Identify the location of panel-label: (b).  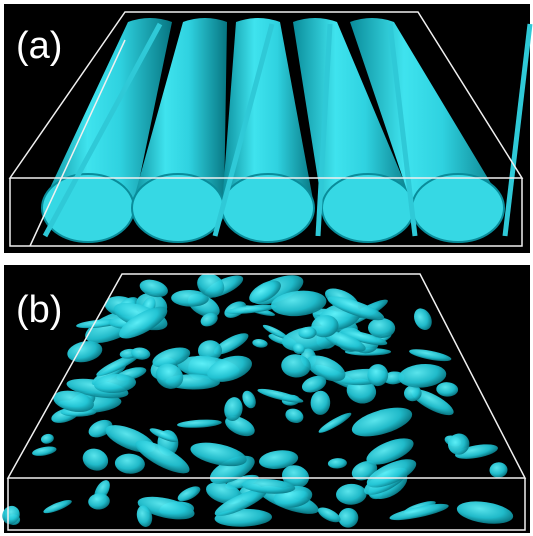
(39, 310).